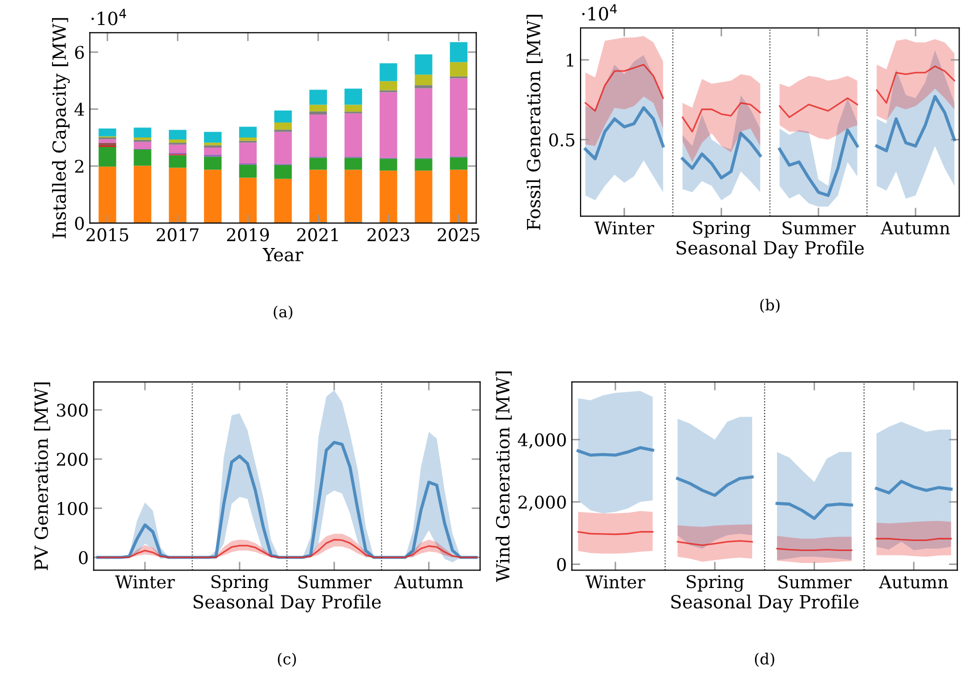 Image resolution: width=966 pixels, height=682 pixels. I want to click on x-axis-title: Year, so click(283, 255).